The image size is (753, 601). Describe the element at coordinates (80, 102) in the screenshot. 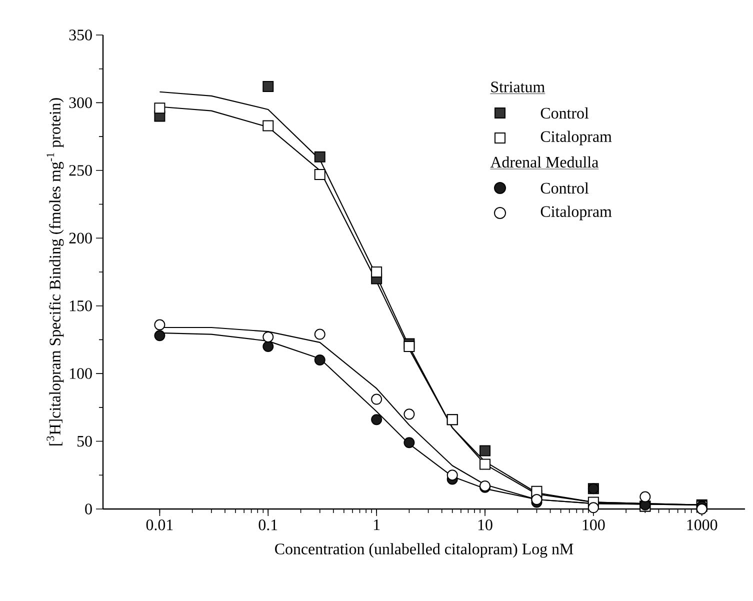

I see `y-tick-label: 300` at that location.